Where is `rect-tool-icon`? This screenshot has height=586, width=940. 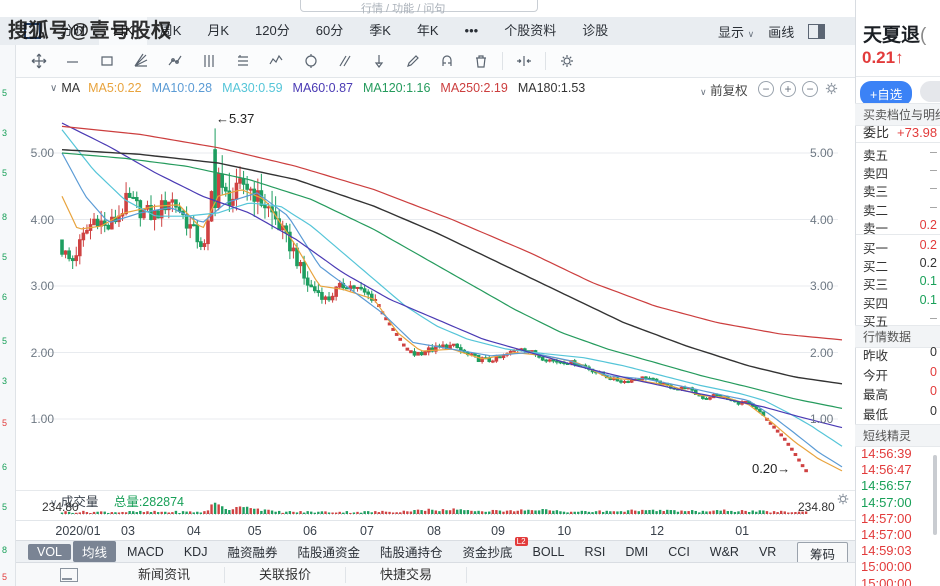
rect-tool-icon is located at coordinates (107, 61).